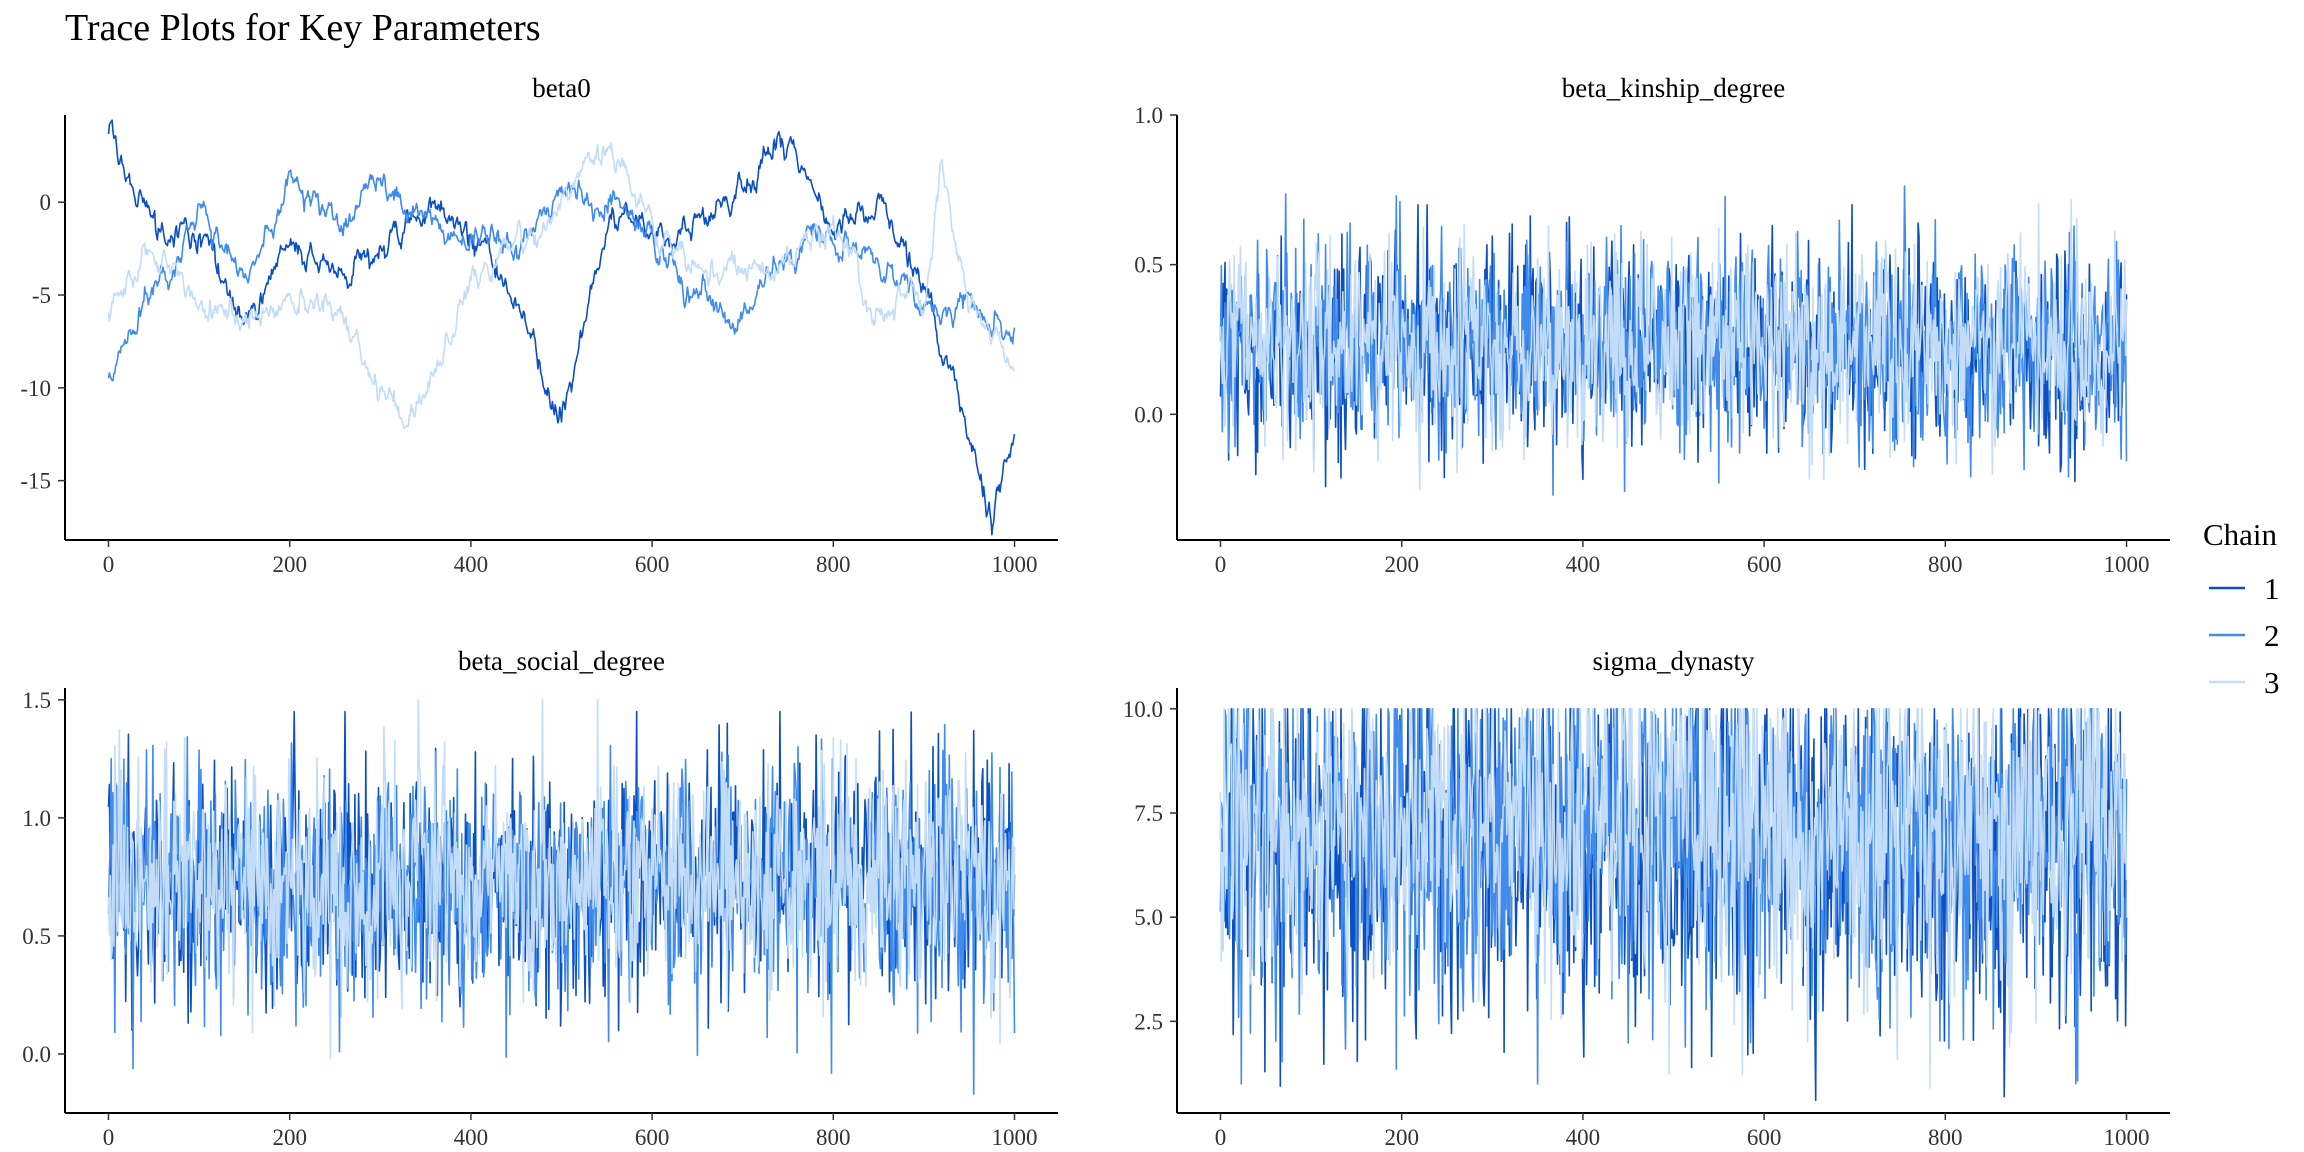  What do you see at coordinates (35, 388) in the screenshot?
I see `y-tick-label: -10` at bounding box center [35, 388].